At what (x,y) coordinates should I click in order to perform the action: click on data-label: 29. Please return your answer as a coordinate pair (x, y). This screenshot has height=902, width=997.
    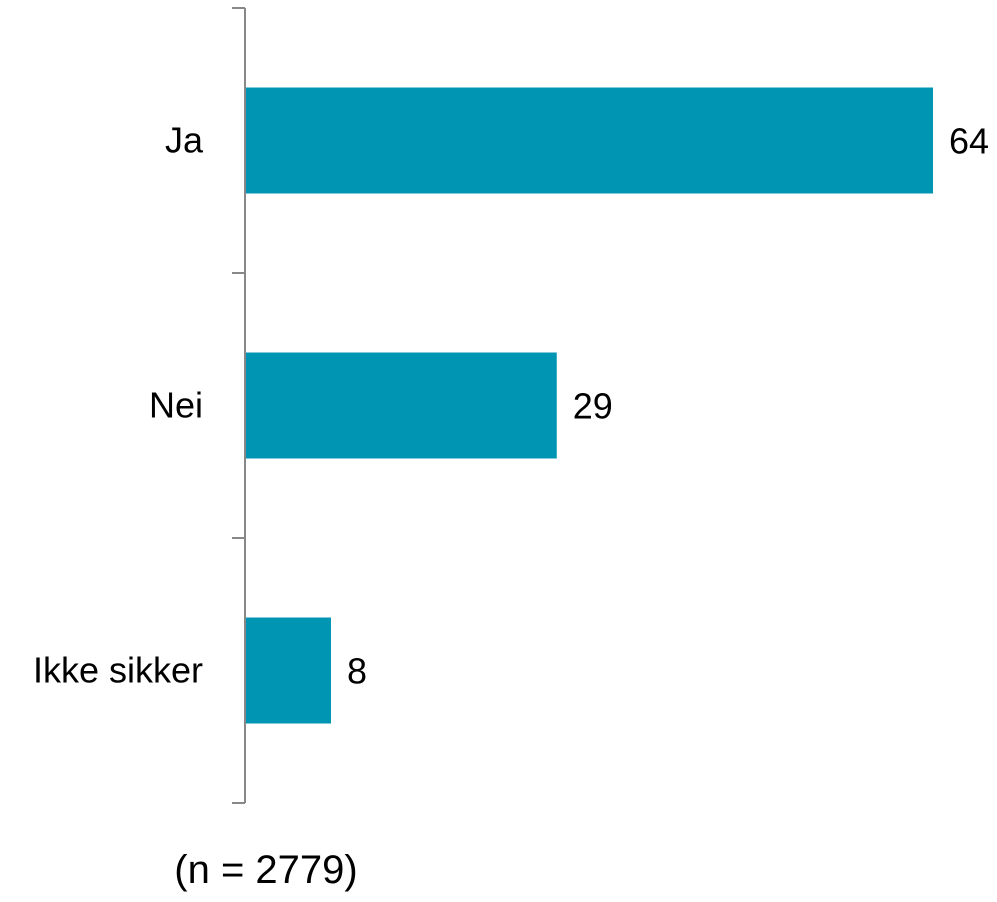
    Looking at the image, I should click on (593, 406).